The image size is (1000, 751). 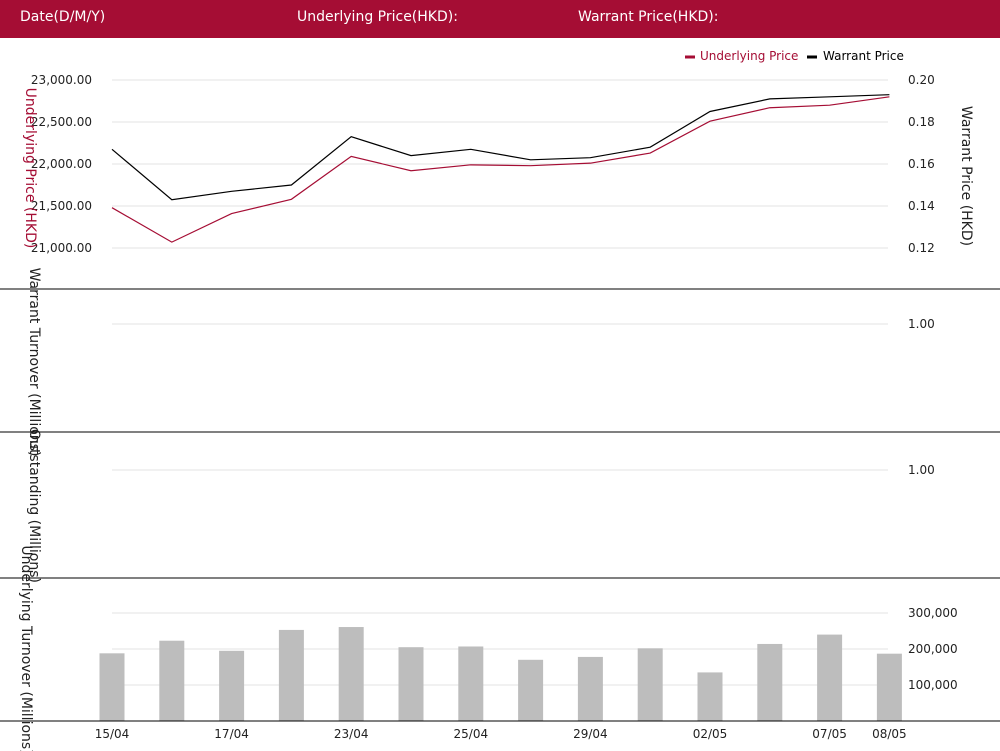 I want to click on warrant-tick-label: 0.18, so click(x=921, y=122).